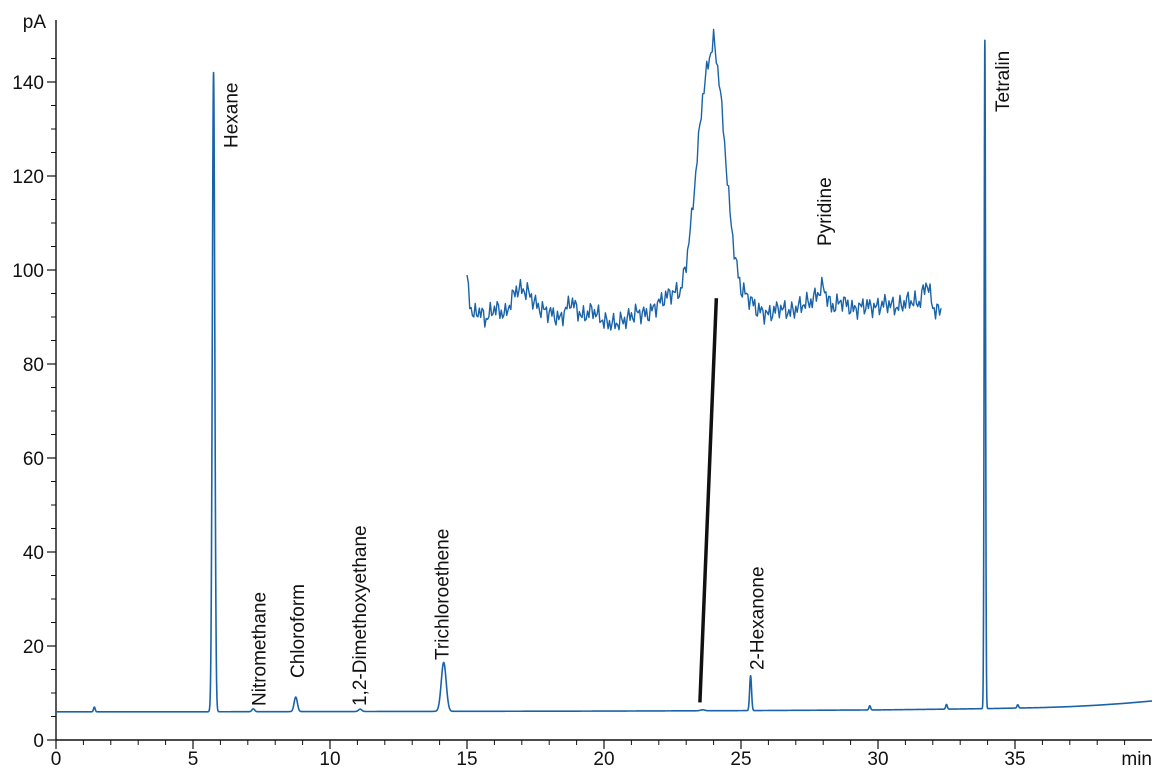 The width and height of the screenshot is (1156, 774). I want to click on x-tick-label: 15, so click(466, 759).